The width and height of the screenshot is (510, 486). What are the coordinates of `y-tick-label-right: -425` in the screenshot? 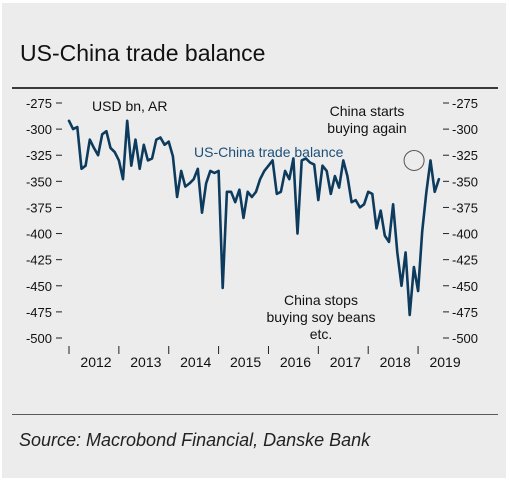 It's located at (465, 260).